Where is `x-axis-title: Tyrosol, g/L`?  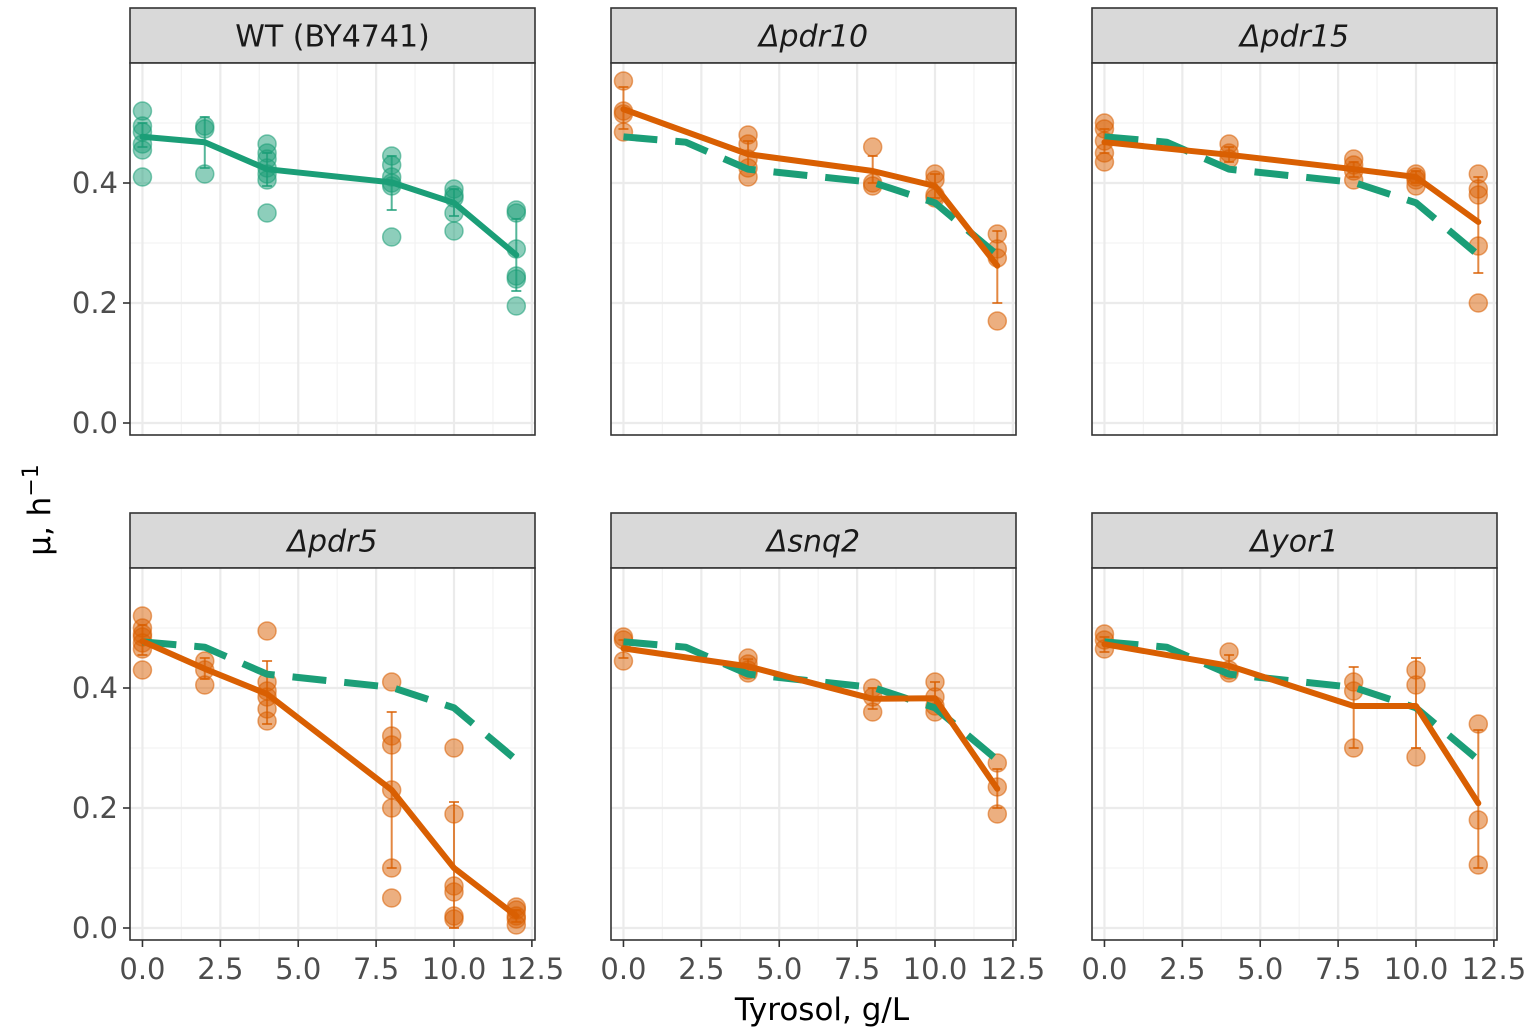
x-axis-title: Tyrosol, g/L is located at coordinates (822, 1010).